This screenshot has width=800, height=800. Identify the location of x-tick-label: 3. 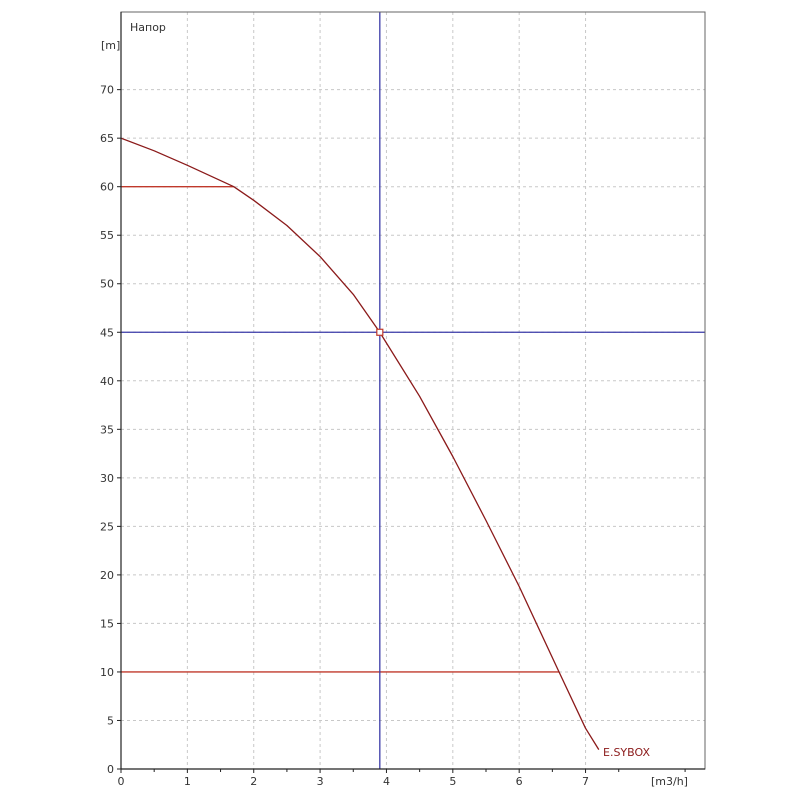
(320, 781).